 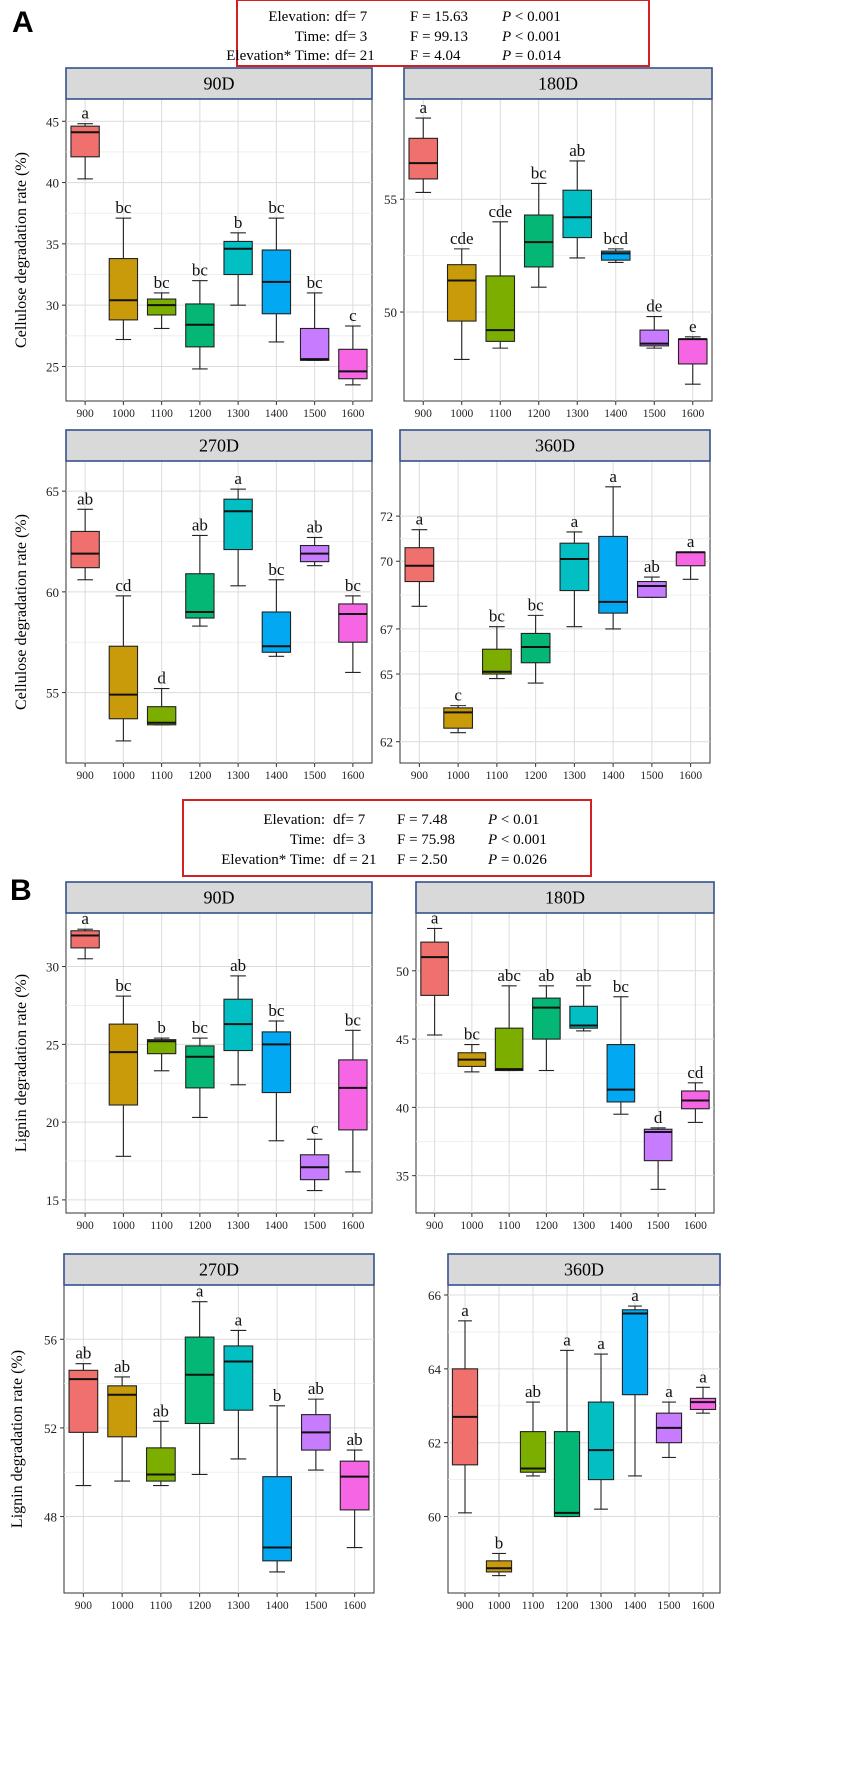 I want to click on y-tick-label: 25, so click(x=52, y=1044).